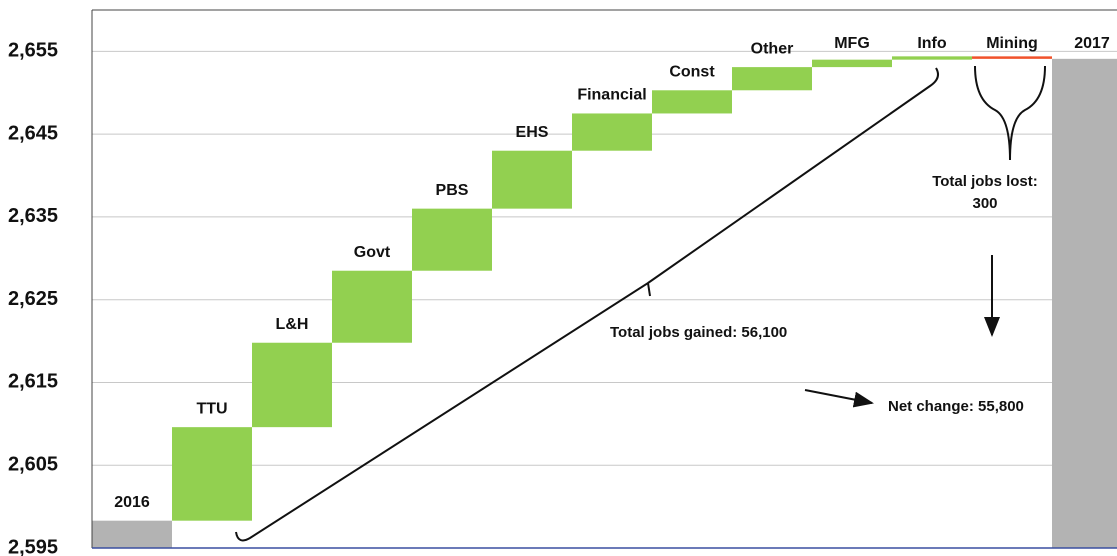  Describe the element at coordinates (33, 133) in the screenshot. I see `y-tick-label: 2,645` at that location.